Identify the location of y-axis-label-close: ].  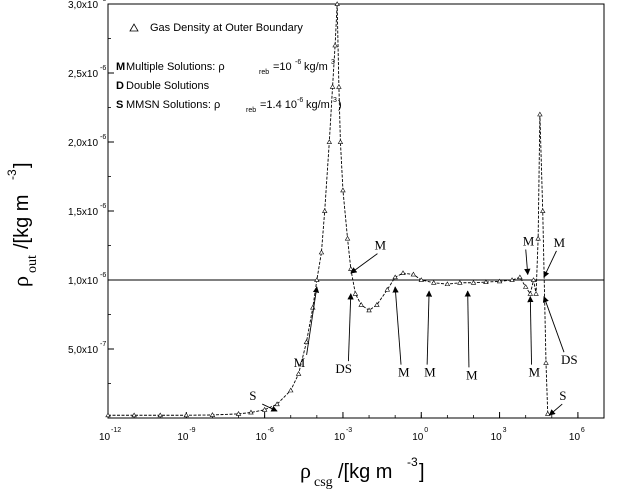
(22, 165).